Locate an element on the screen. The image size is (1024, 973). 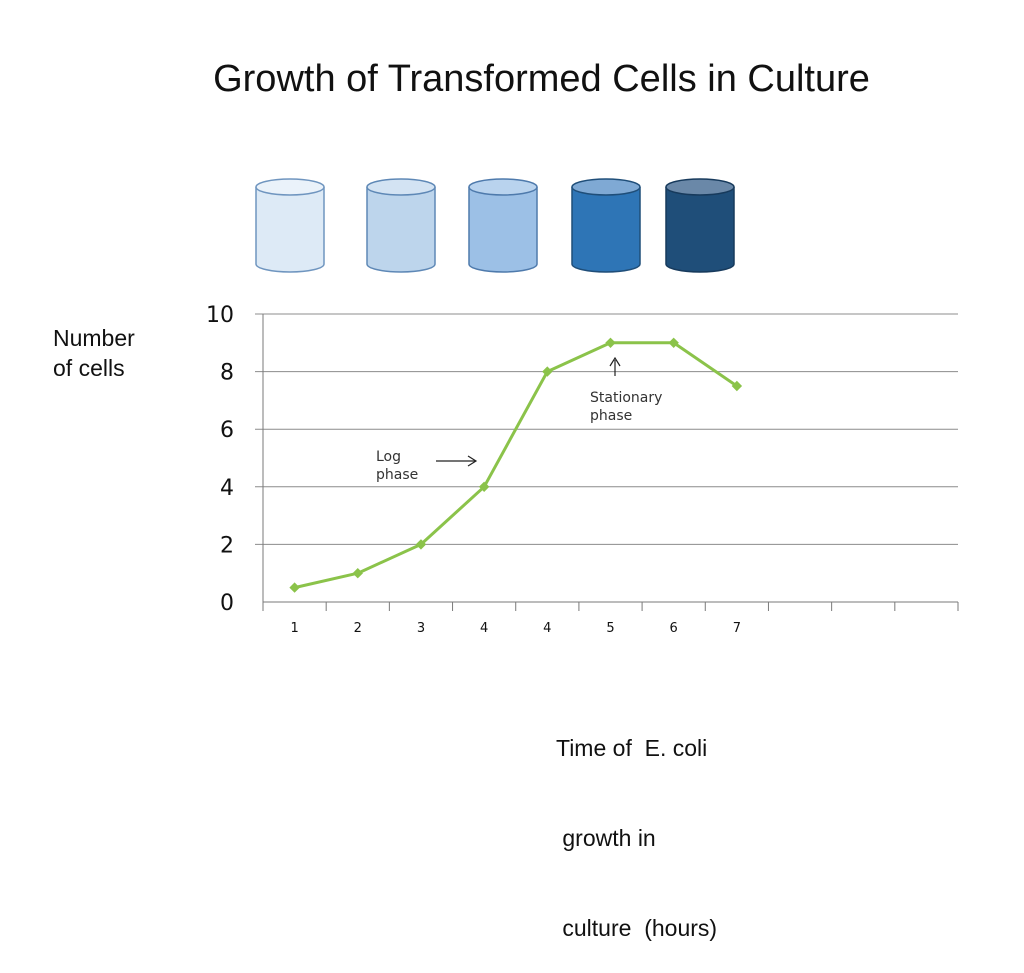
culture-flasks is located at coordinates (495, 225).